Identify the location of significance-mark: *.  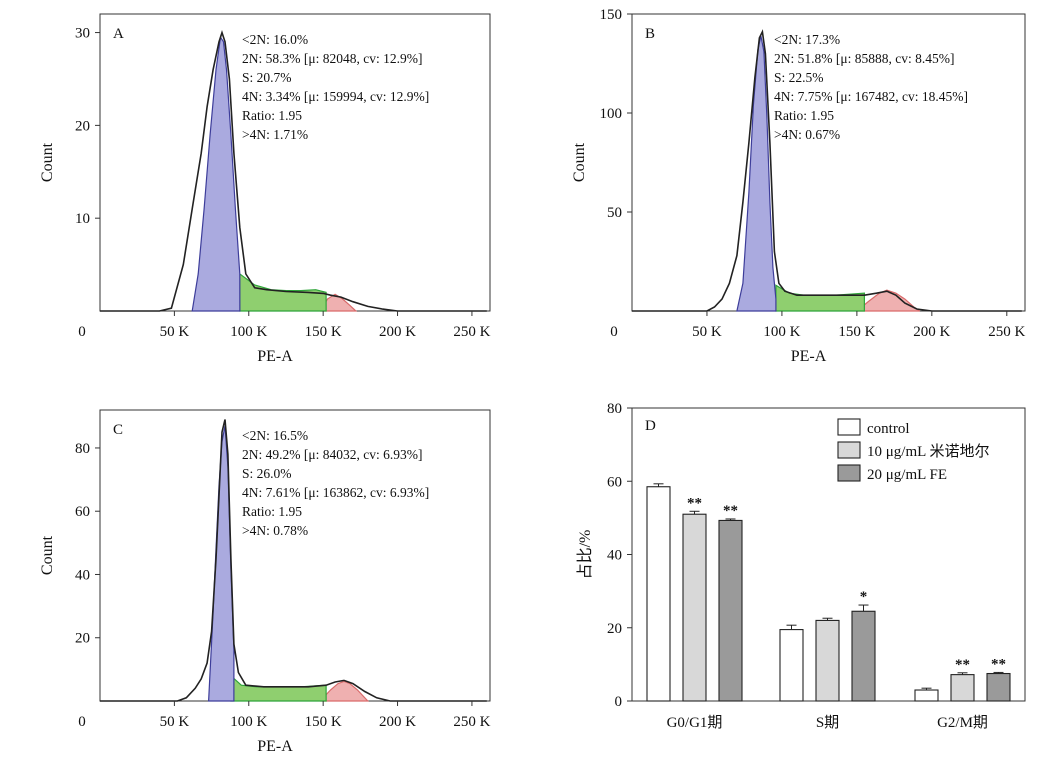
(864, 597).